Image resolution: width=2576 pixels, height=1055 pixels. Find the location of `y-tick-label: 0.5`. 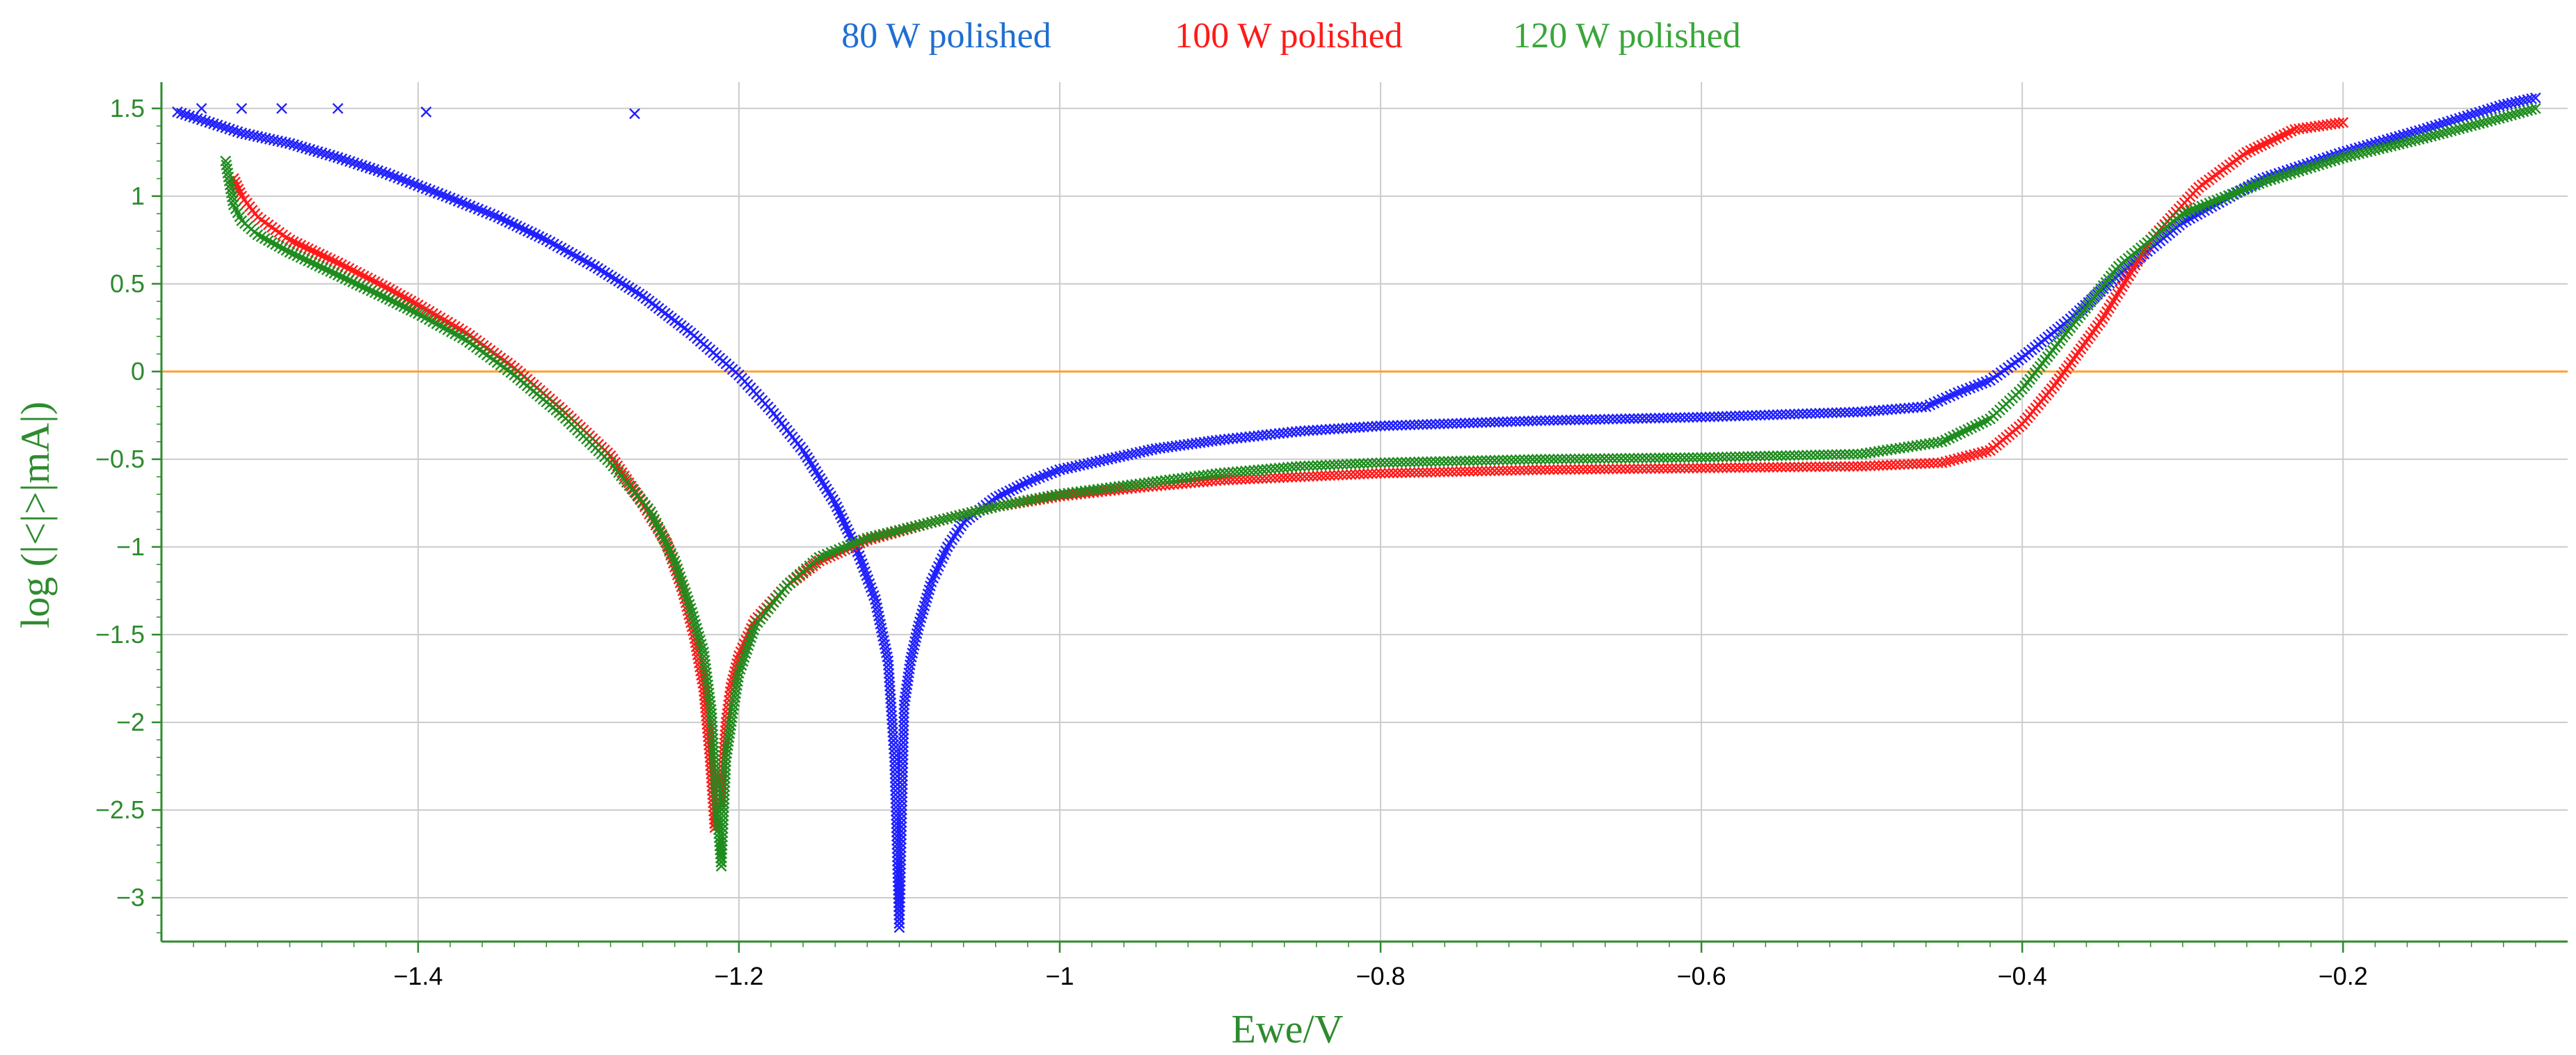

y-tick-label: 0.5 is located at coordinates (127, 283).